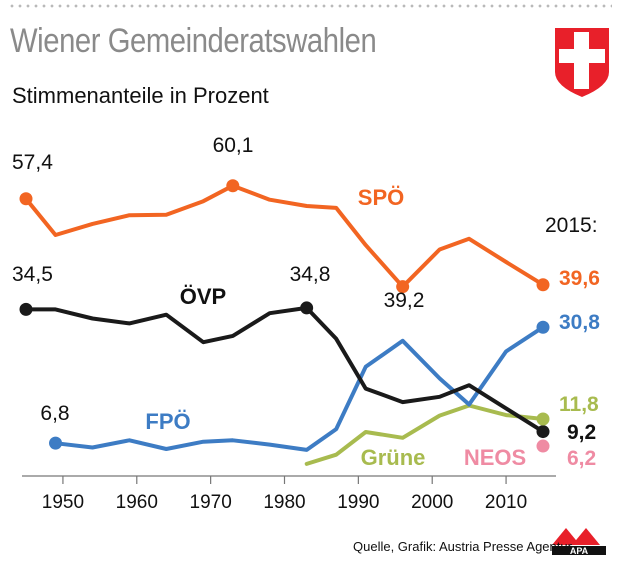 This screenshot has height=569, width=620. I want to click on dotted-top-border, so click(310, 6).